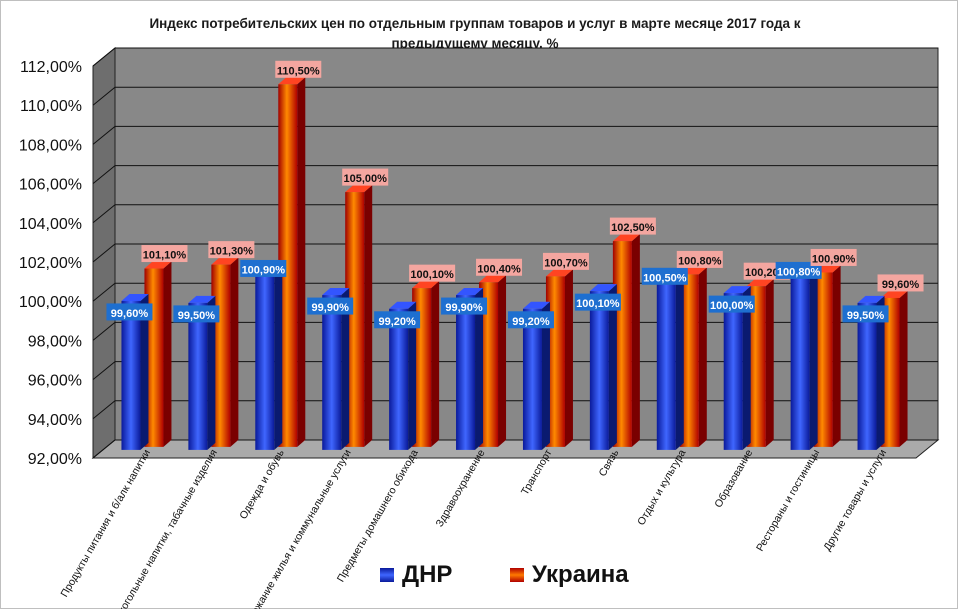 Image resolution: width=958 pixels, height=609 pixels. I want to click on data-label-ukraine: 100,10%, so click(432, 273).